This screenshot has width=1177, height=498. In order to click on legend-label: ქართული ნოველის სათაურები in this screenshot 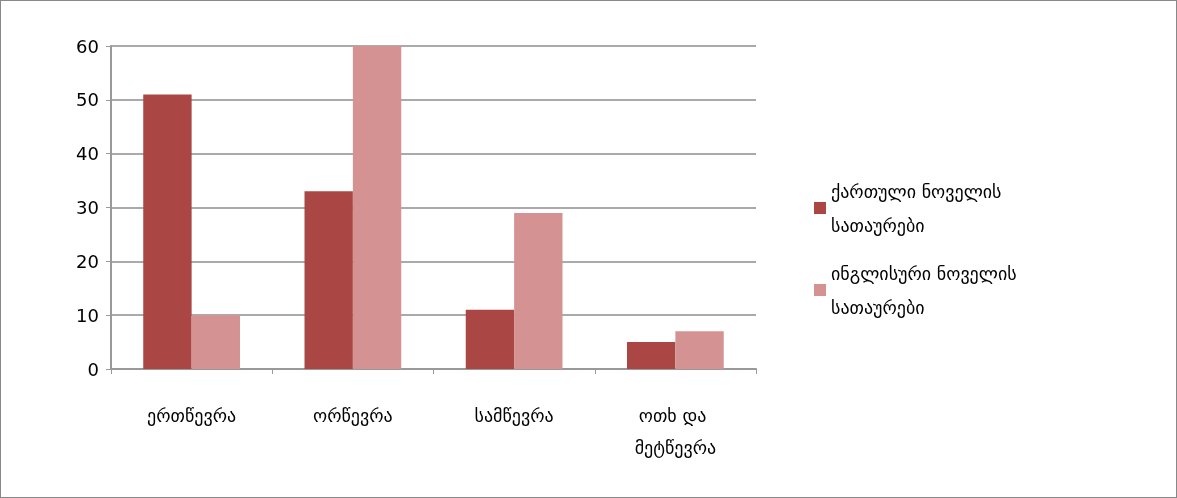, I will do `click(919, 208)`.